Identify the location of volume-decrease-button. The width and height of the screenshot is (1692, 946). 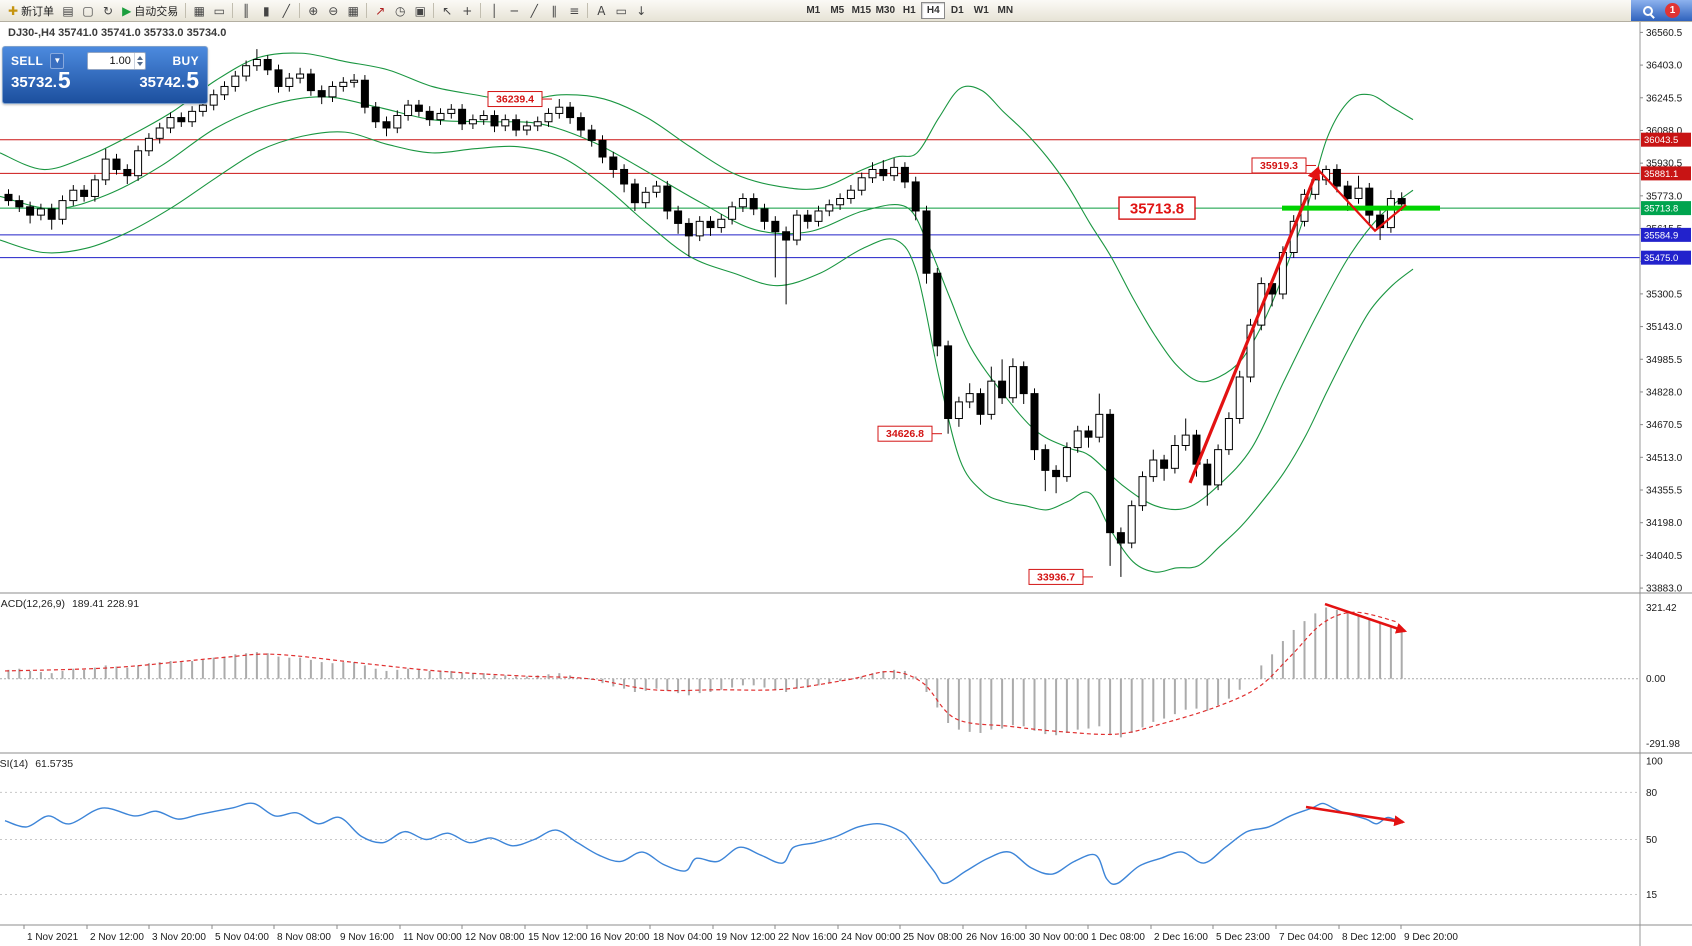
(139, 63).